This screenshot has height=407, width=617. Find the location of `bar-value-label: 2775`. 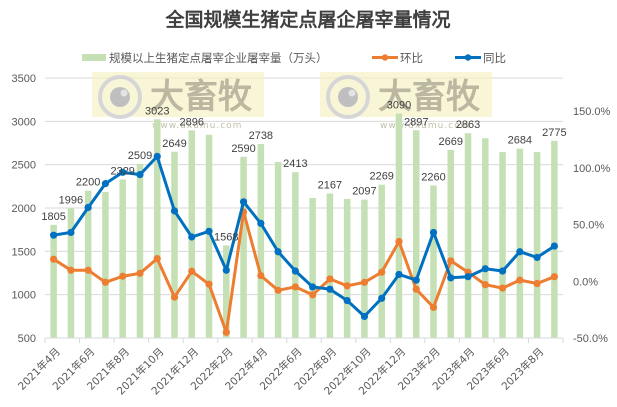

bar-value-label: 2775 is located at coordinates (554, 133).